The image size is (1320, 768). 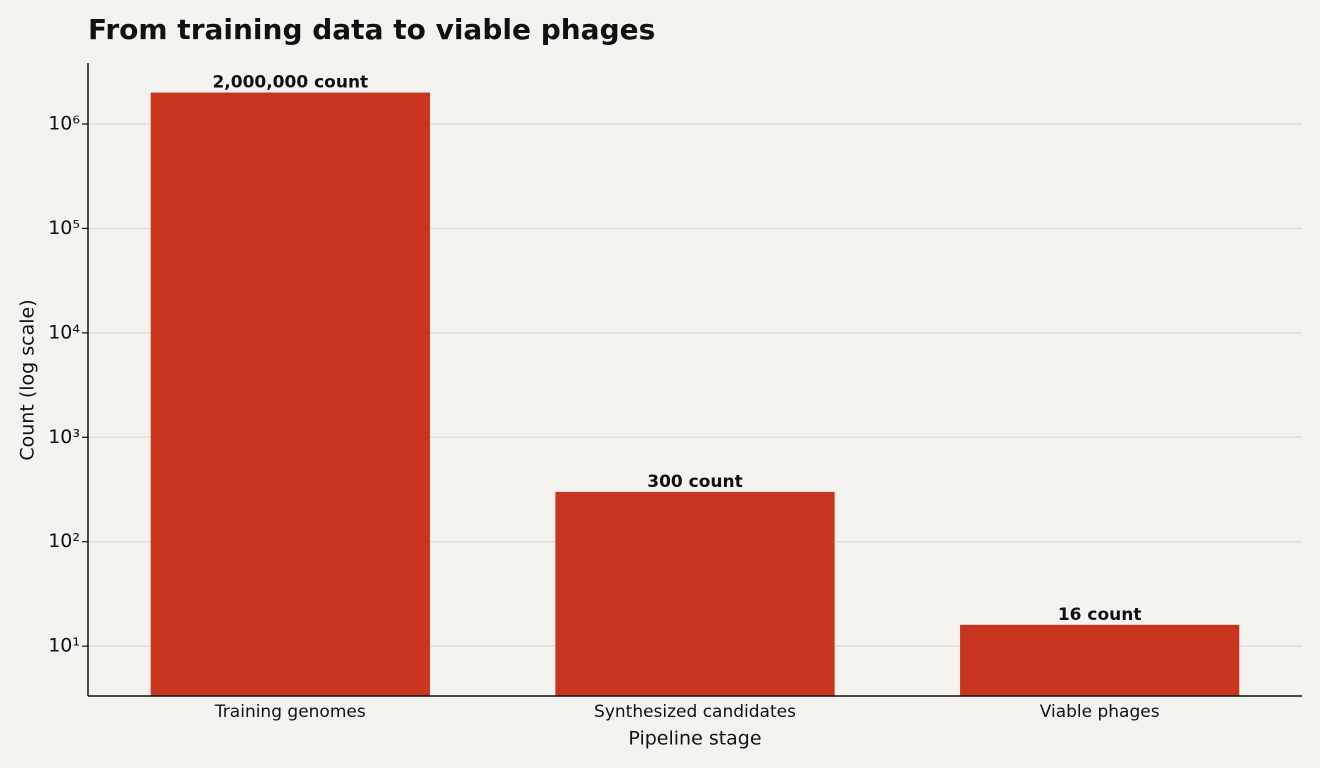 I want to click on y-tick-label: 10⁵, so click(x=64, y=228).